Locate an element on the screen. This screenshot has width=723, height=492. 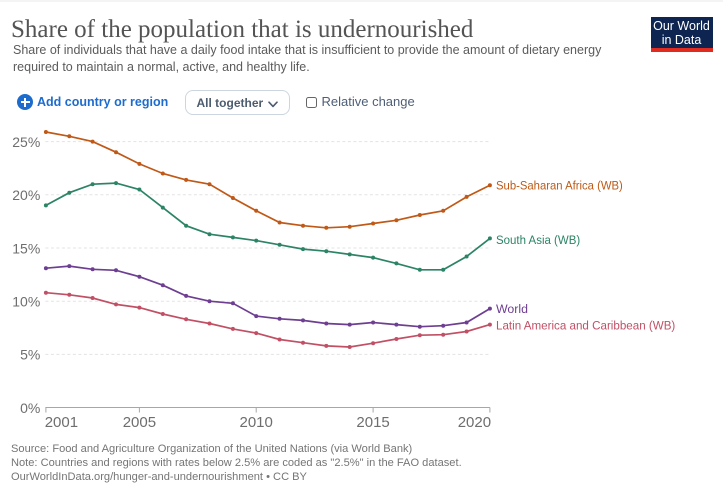
svg-text: 2015 is located at coordinates (372, 422).